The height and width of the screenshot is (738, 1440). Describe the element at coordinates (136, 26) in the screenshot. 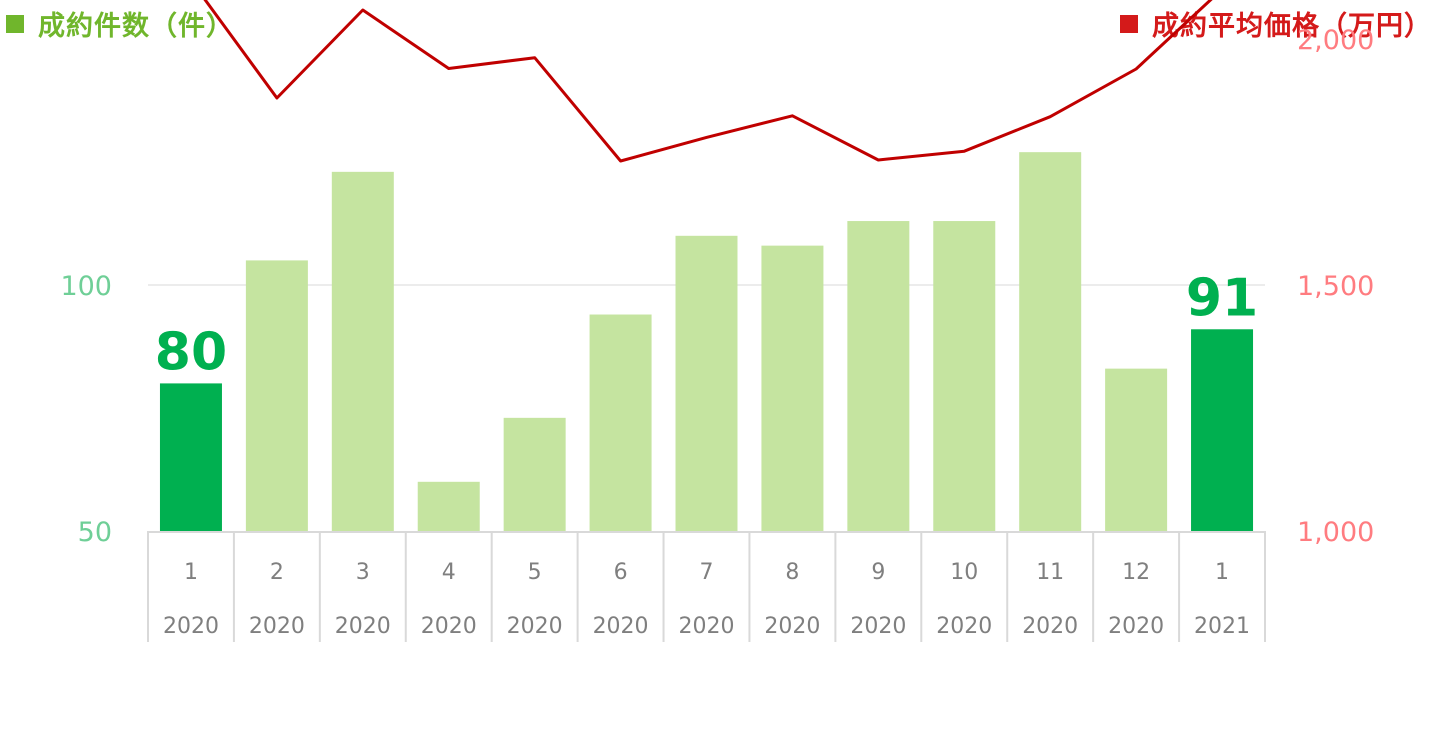

I see `legend-label-count: 成約件数（件）` at that location.